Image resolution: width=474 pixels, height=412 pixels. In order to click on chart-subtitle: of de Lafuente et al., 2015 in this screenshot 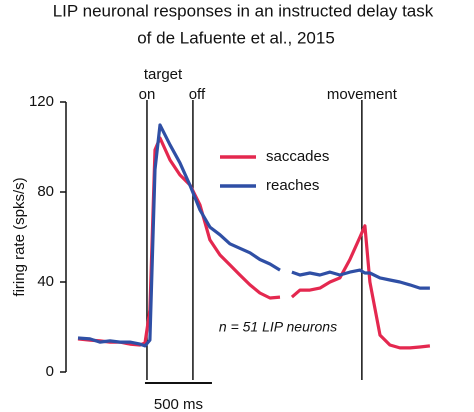, I will do `click(236, 37)`.